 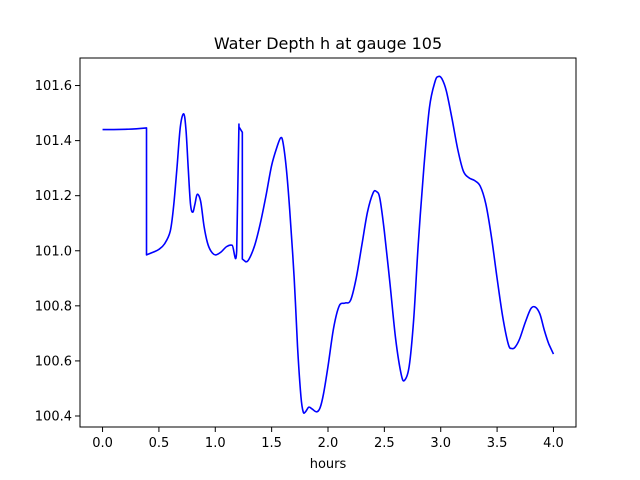 What do you see at coordinates (440, 443) in the screenshot?
I see `x-tick-label: 3.0` at bounding box center [440, 443].